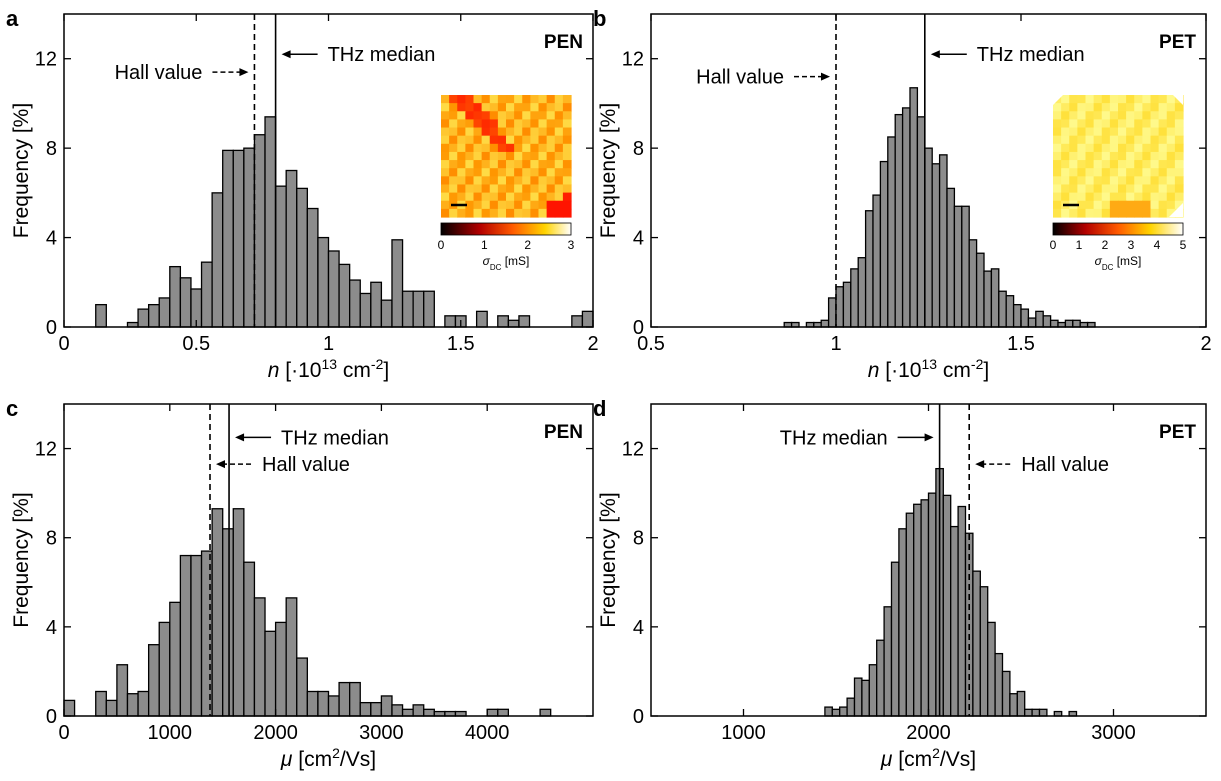  I want to click on y-tick-label: 0, so click(638, 328).